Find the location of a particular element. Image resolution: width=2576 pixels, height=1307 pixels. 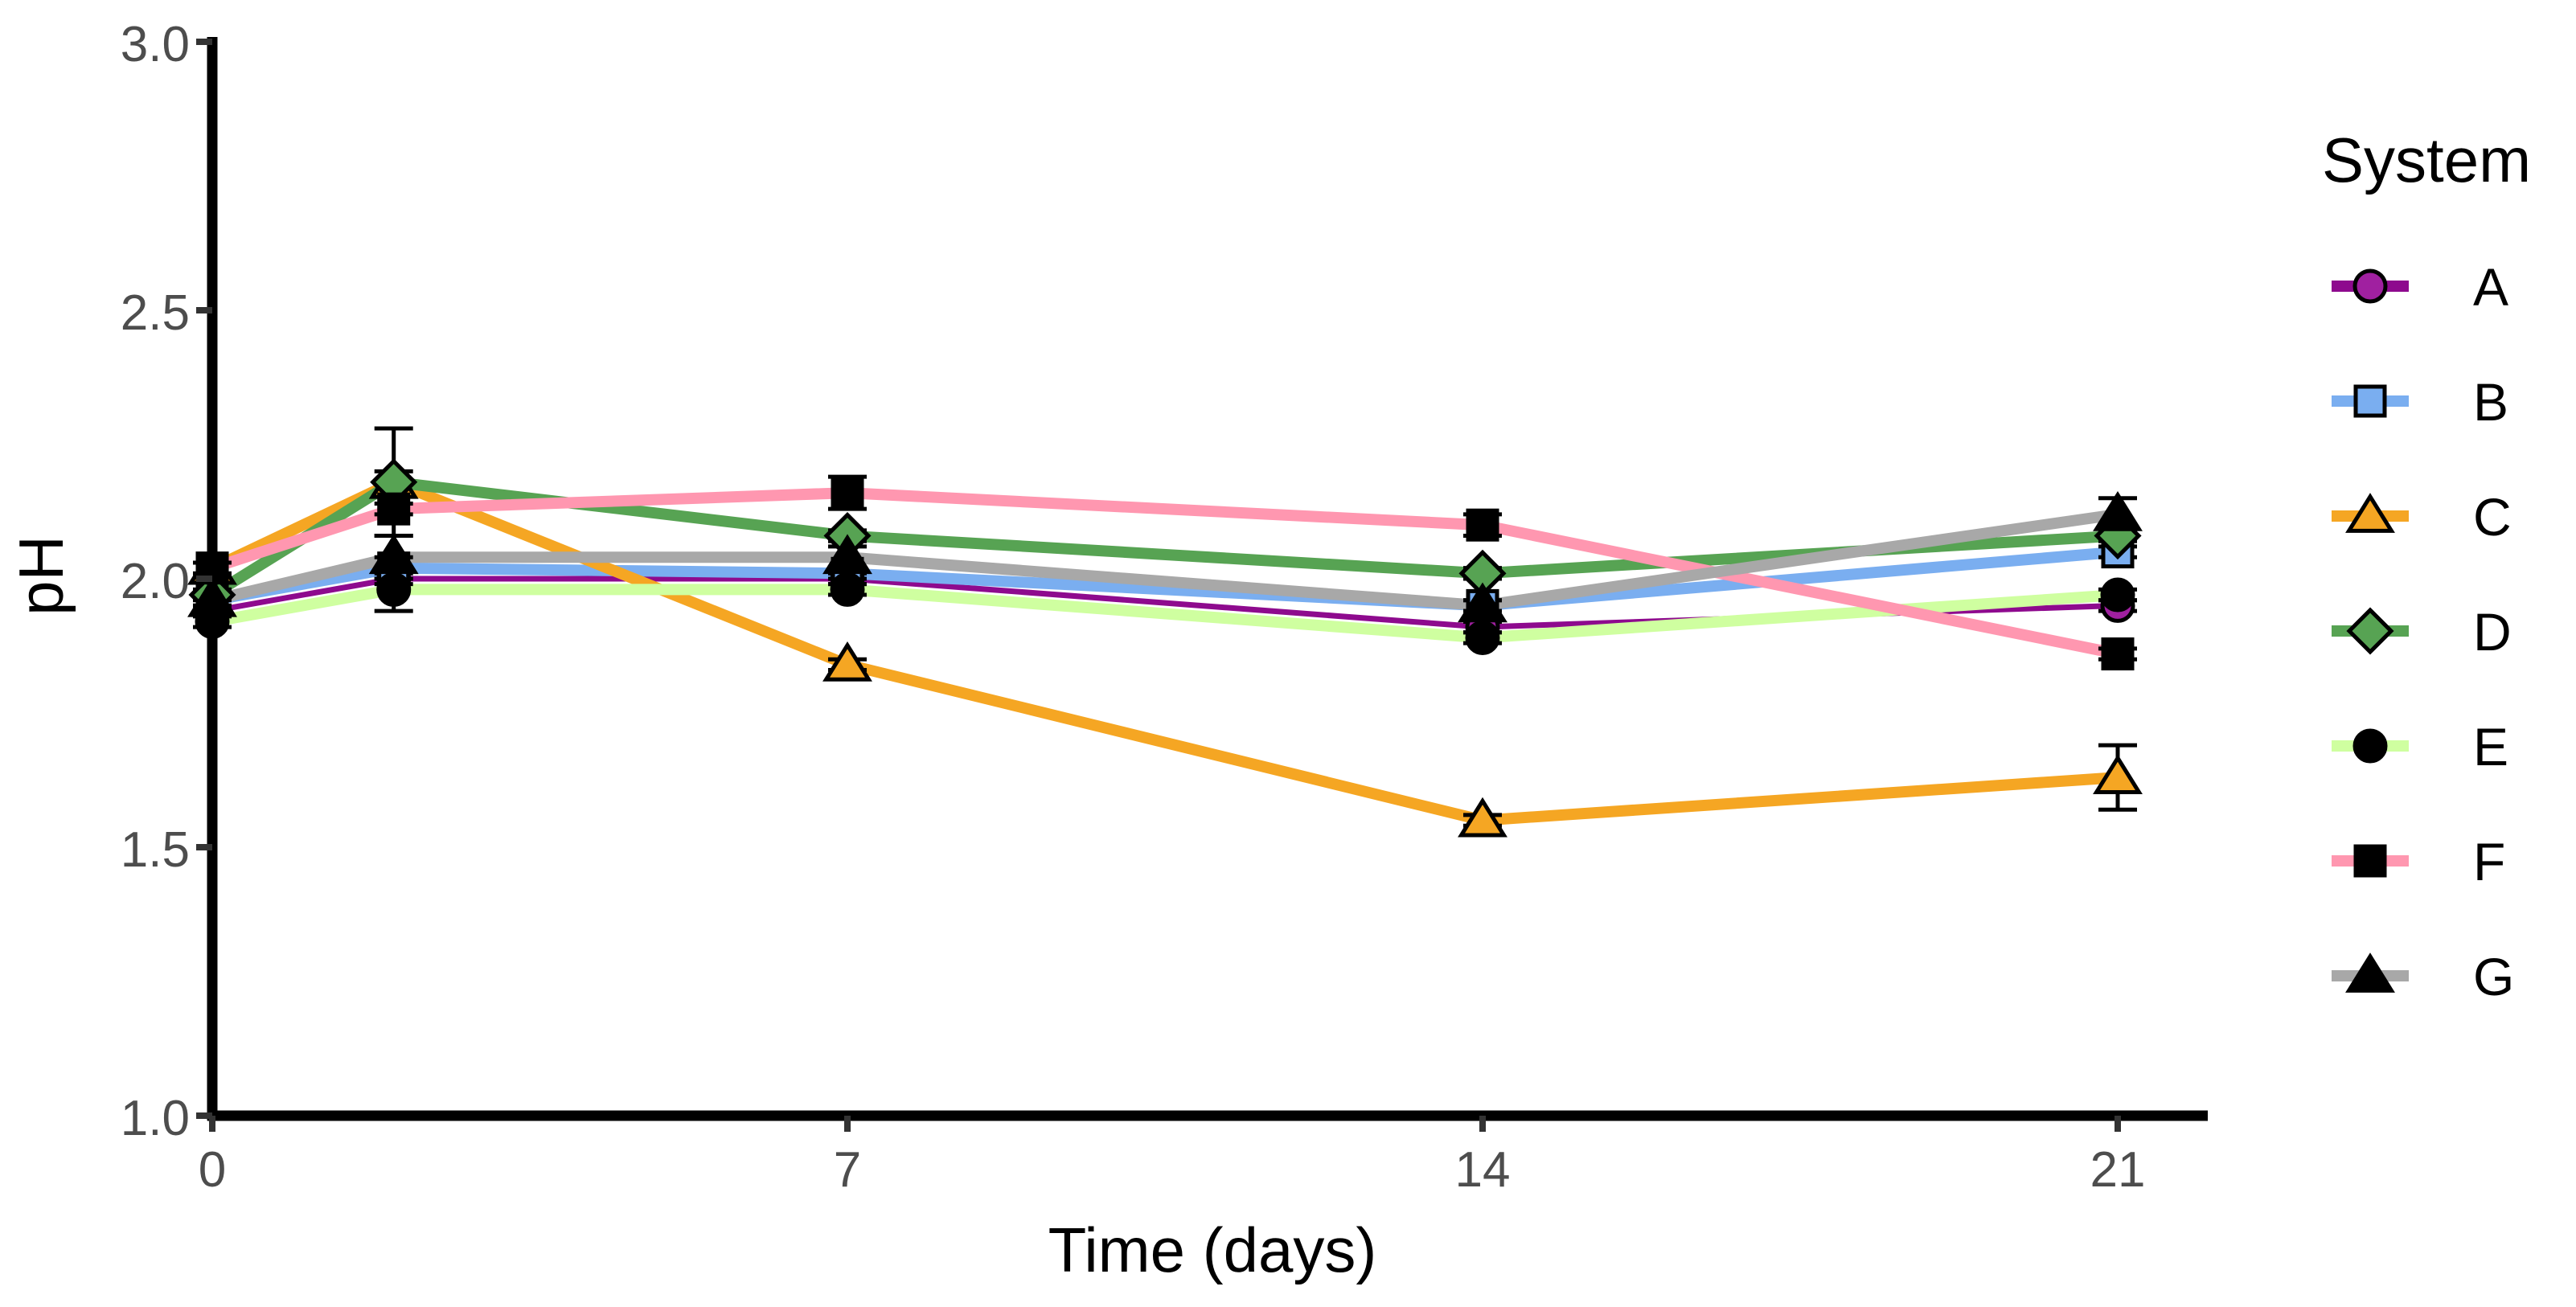

y-tick-label: 3.0 is located at coordinates (155, 44).